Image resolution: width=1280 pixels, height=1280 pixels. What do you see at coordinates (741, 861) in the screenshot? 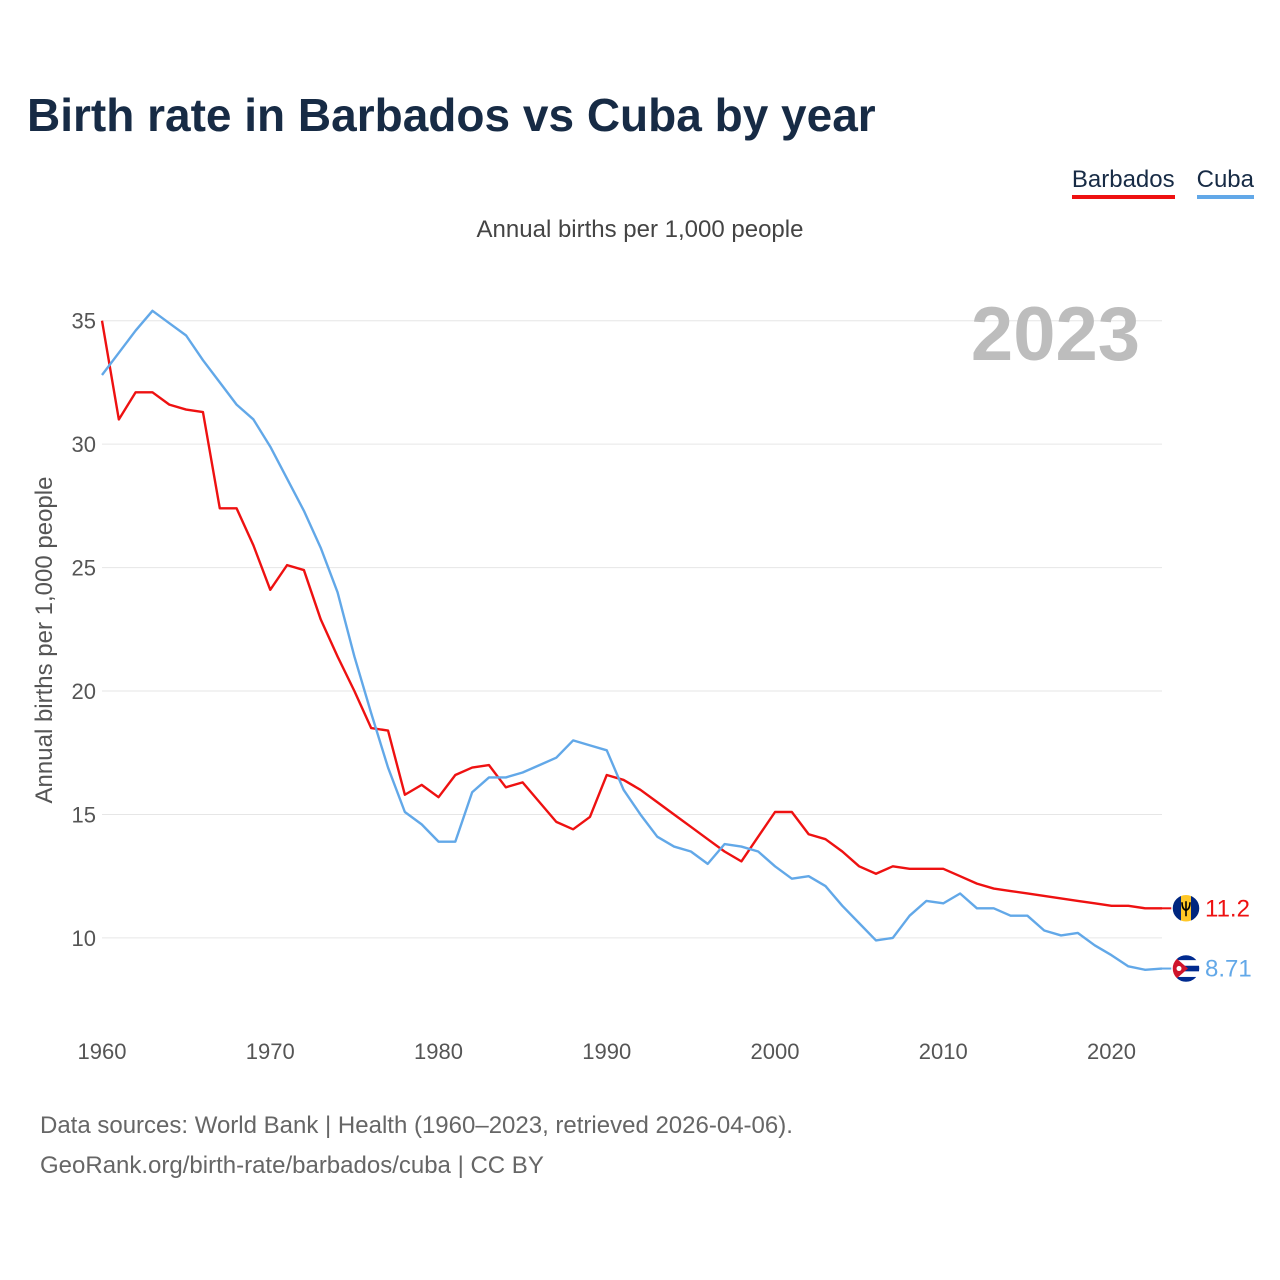
I see `data-point-barbados-1998` at bounding box center [741, 861].